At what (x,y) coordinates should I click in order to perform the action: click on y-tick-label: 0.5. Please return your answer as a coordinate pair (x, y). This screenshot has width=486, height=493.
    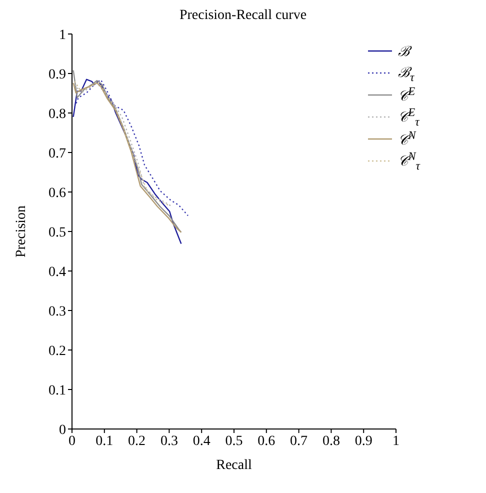
    Looking at the image, I should click on (57, 232).